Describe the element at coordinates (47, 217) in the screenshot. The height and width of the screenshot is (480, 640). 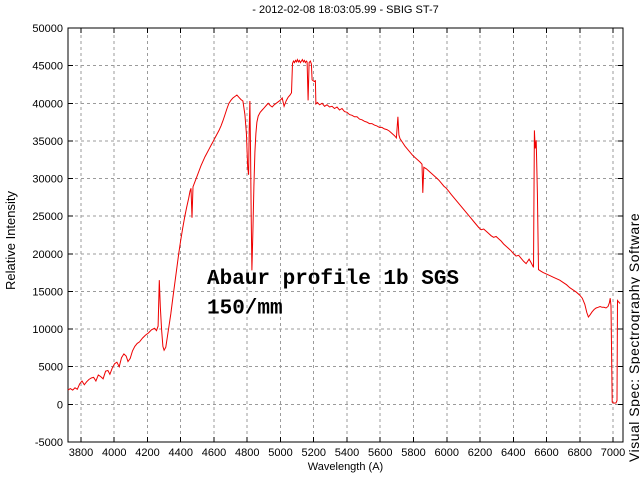
I see `y-tick-label: 25000` at that location.